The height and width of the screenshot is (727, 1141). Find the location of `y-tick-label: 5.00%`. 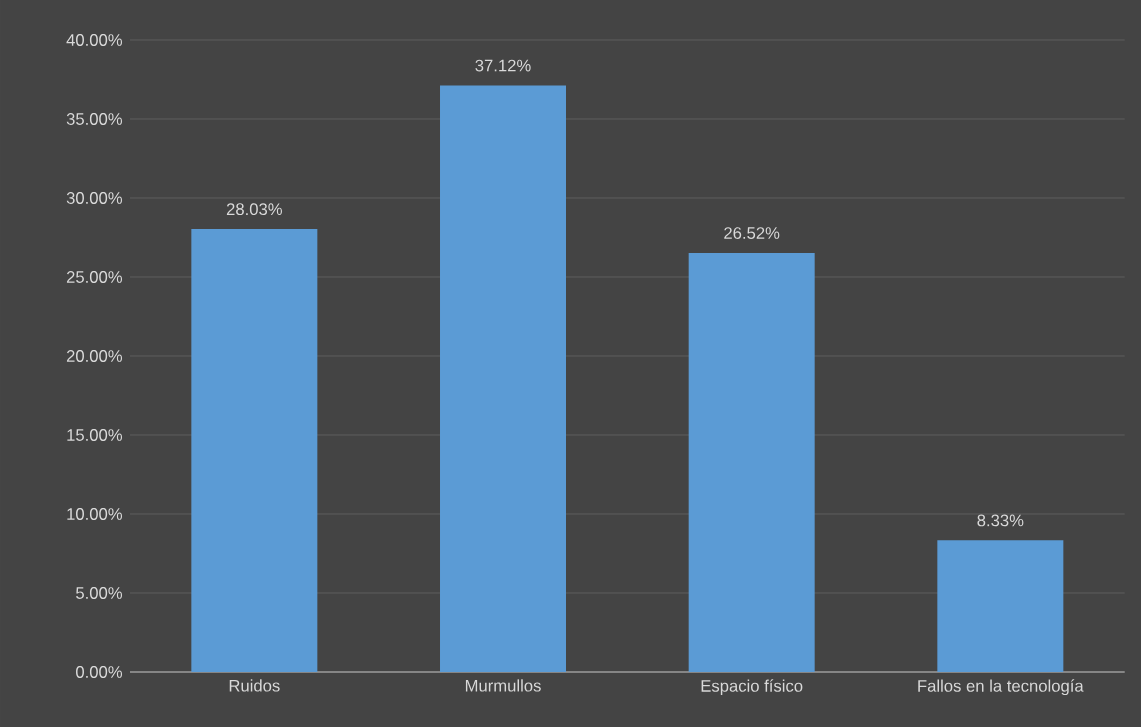

y-tick-label: 5.00% is located at coordinates (99, 593).